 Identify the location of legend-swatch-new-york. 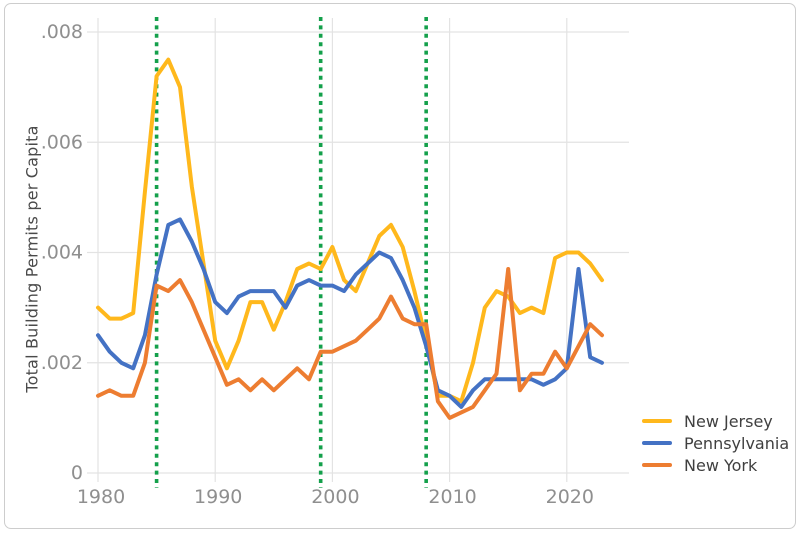
(657, 465).